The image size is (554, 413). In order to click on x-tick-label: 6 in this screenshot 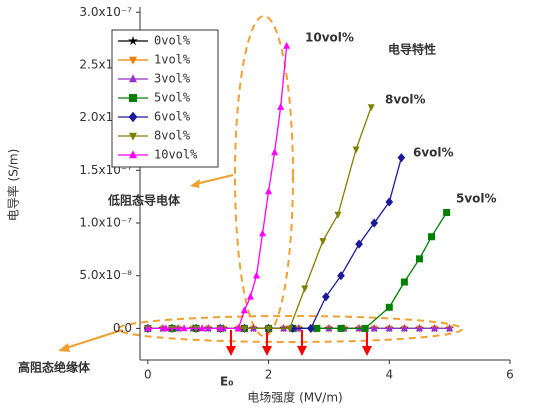, I will do `click(510, 375)`.